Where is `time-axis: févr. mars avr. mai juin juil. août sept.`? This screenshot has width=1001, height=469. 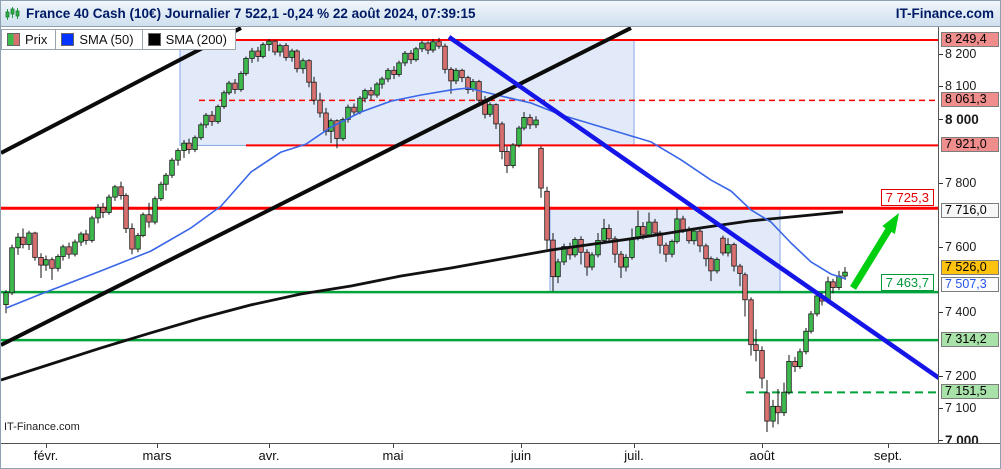 time-axis: févr. mars avr. mai juin juil. août sept. is located at coordinates (500, 455).